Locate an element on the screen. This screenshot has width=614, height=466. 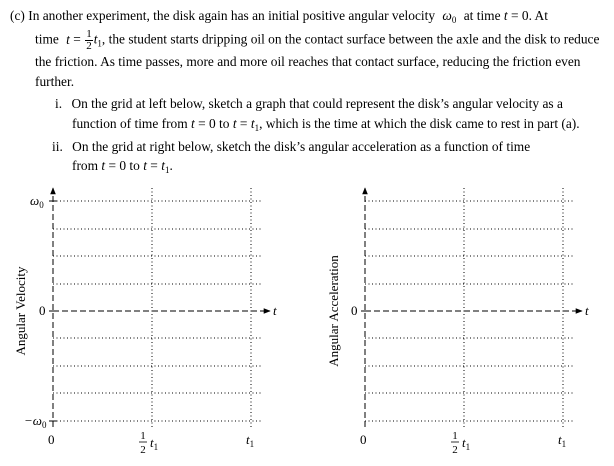
item-ii-period: . is located at coordinates (171, 165).